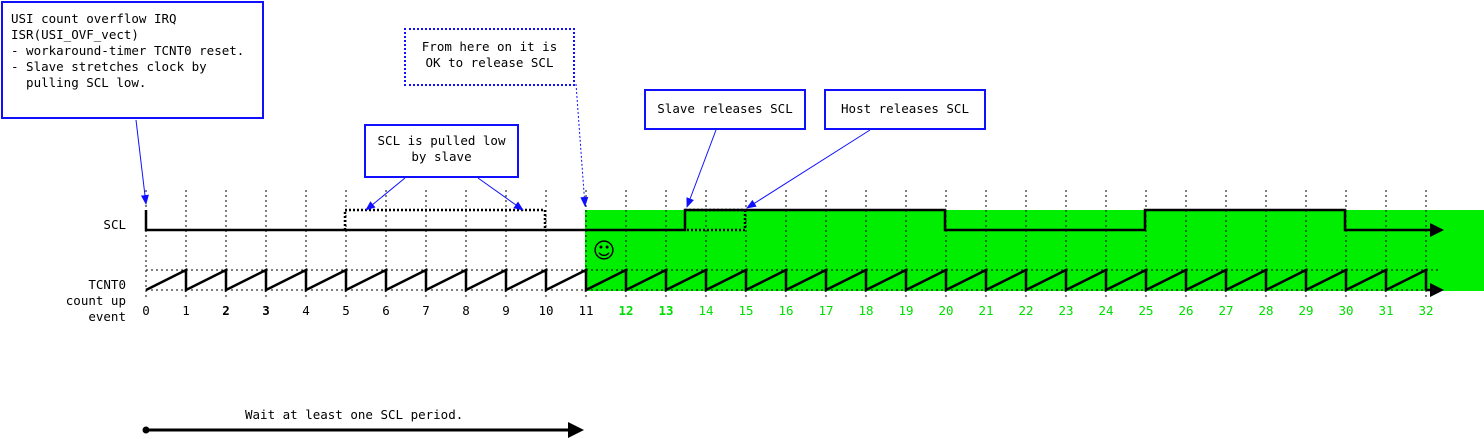  I want to click on pulled-low-pointer-right, so click(500, 194).